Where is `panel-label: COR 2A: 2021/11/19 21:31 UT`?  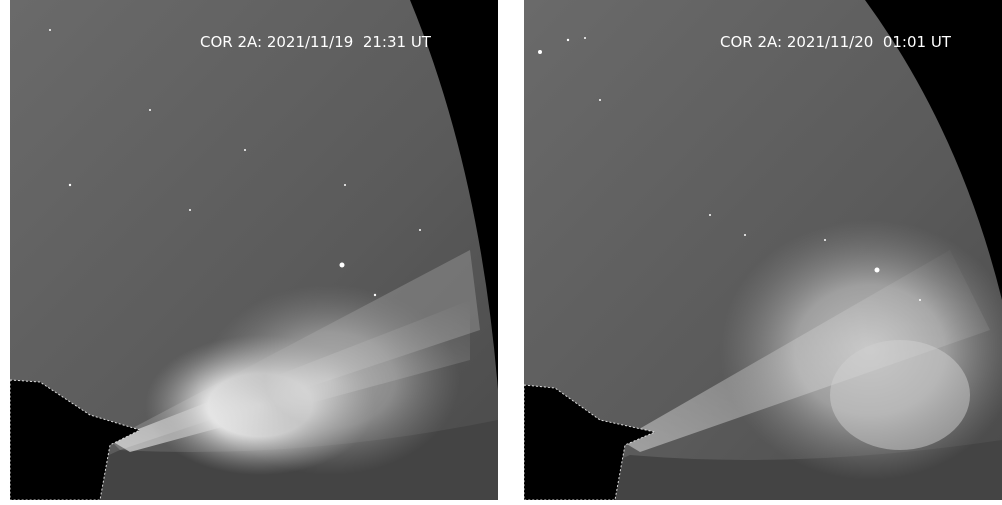
panel-label: COR 2A: 2021/11/19 21:31 UT is located at coordinates (316, 42).